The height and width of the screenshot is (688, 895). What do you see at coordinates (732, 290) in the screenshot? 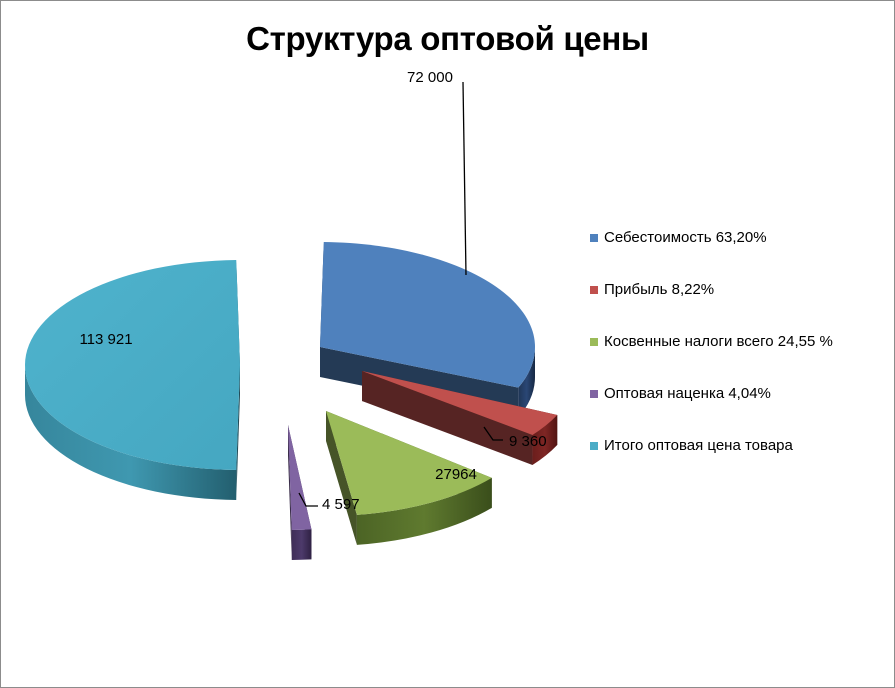
I see `legend-item-1: Прибыль 8,22%` at bounding box center [732, 290].